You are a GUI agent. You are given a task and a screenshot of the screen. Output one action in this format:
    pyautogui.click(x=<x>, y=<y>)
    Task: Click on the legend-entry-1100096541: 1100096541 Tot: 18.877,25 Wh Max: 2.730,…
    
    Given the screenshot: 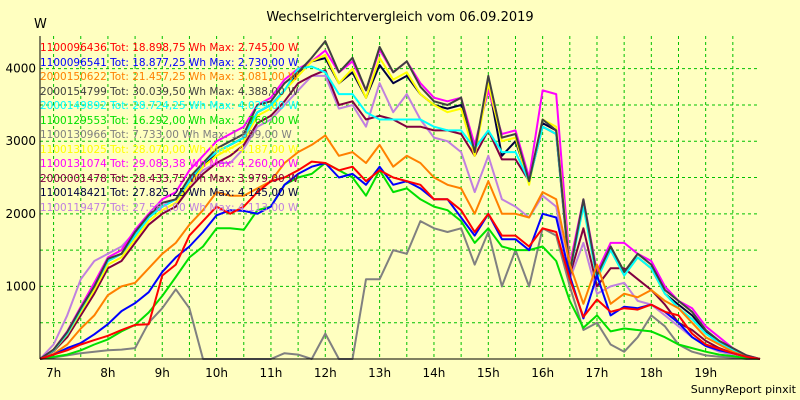 What is the action you would take?
    pyautogui.click(x=169, y=62)
    